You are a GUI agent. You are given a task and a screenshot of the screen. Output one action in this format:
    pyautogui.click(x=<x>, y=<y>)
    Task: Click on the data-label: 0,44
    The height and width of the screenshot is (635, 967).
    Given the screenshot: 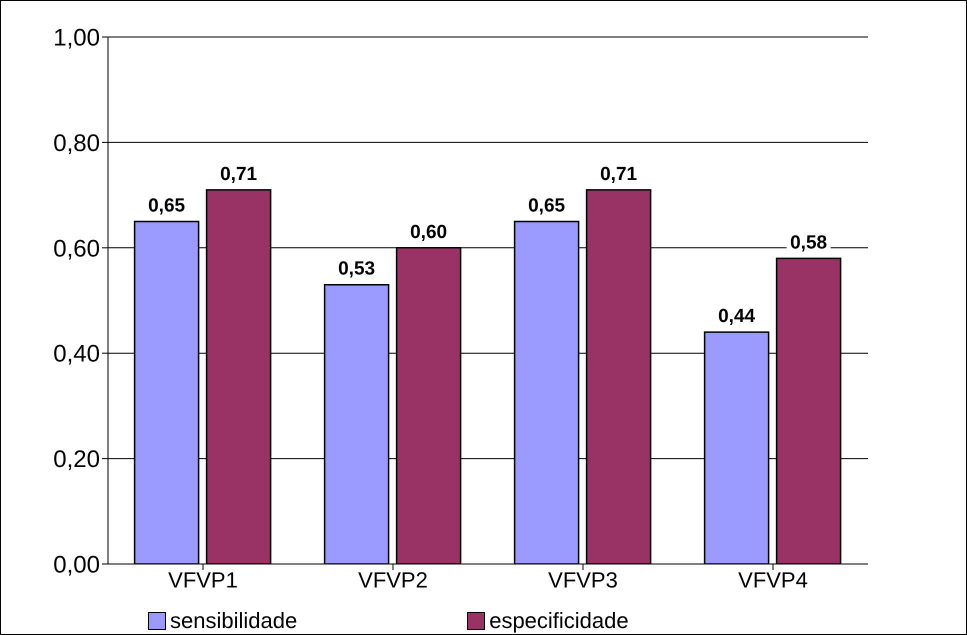 What is the action you would take?
    pyautogui.click(x=737, y=317)
    